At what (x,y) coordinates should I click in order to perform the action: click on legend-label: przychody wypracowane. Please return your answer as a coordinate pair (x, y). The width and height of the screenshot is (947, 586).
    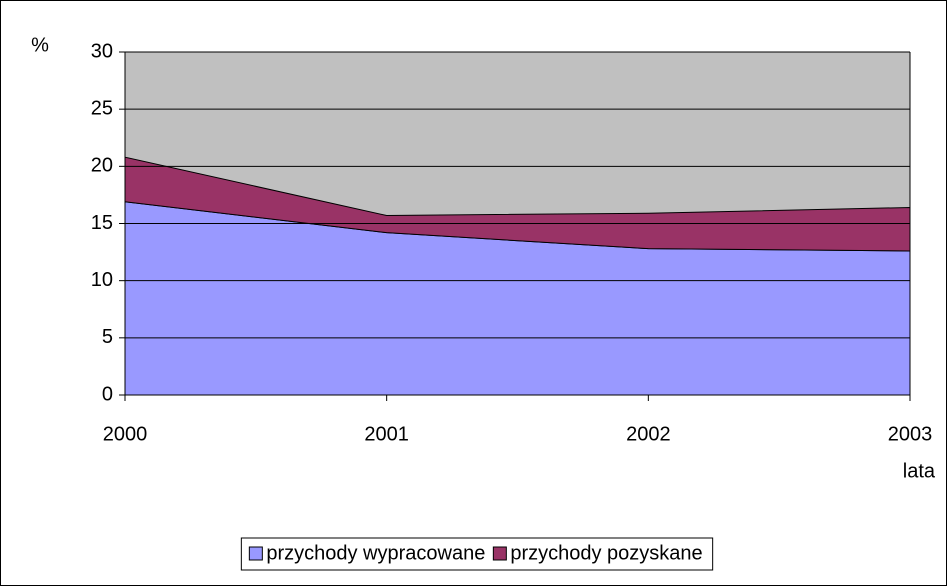
    Looking at the image, I should click on (375, 553).